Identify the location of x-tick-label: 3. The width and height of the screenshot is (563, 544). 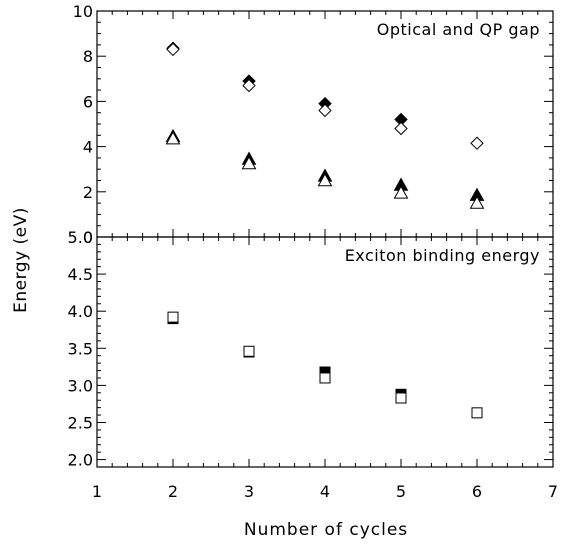
(249, 491).